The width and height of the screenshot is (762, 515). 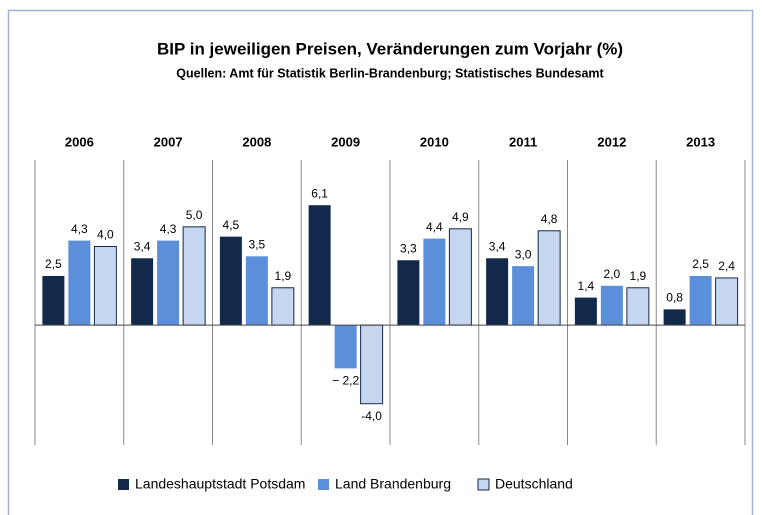 What do you see at coordinates (231, 225) in the screenshot?
I see `value-label: 4,5` at bounding box center [231, 225].